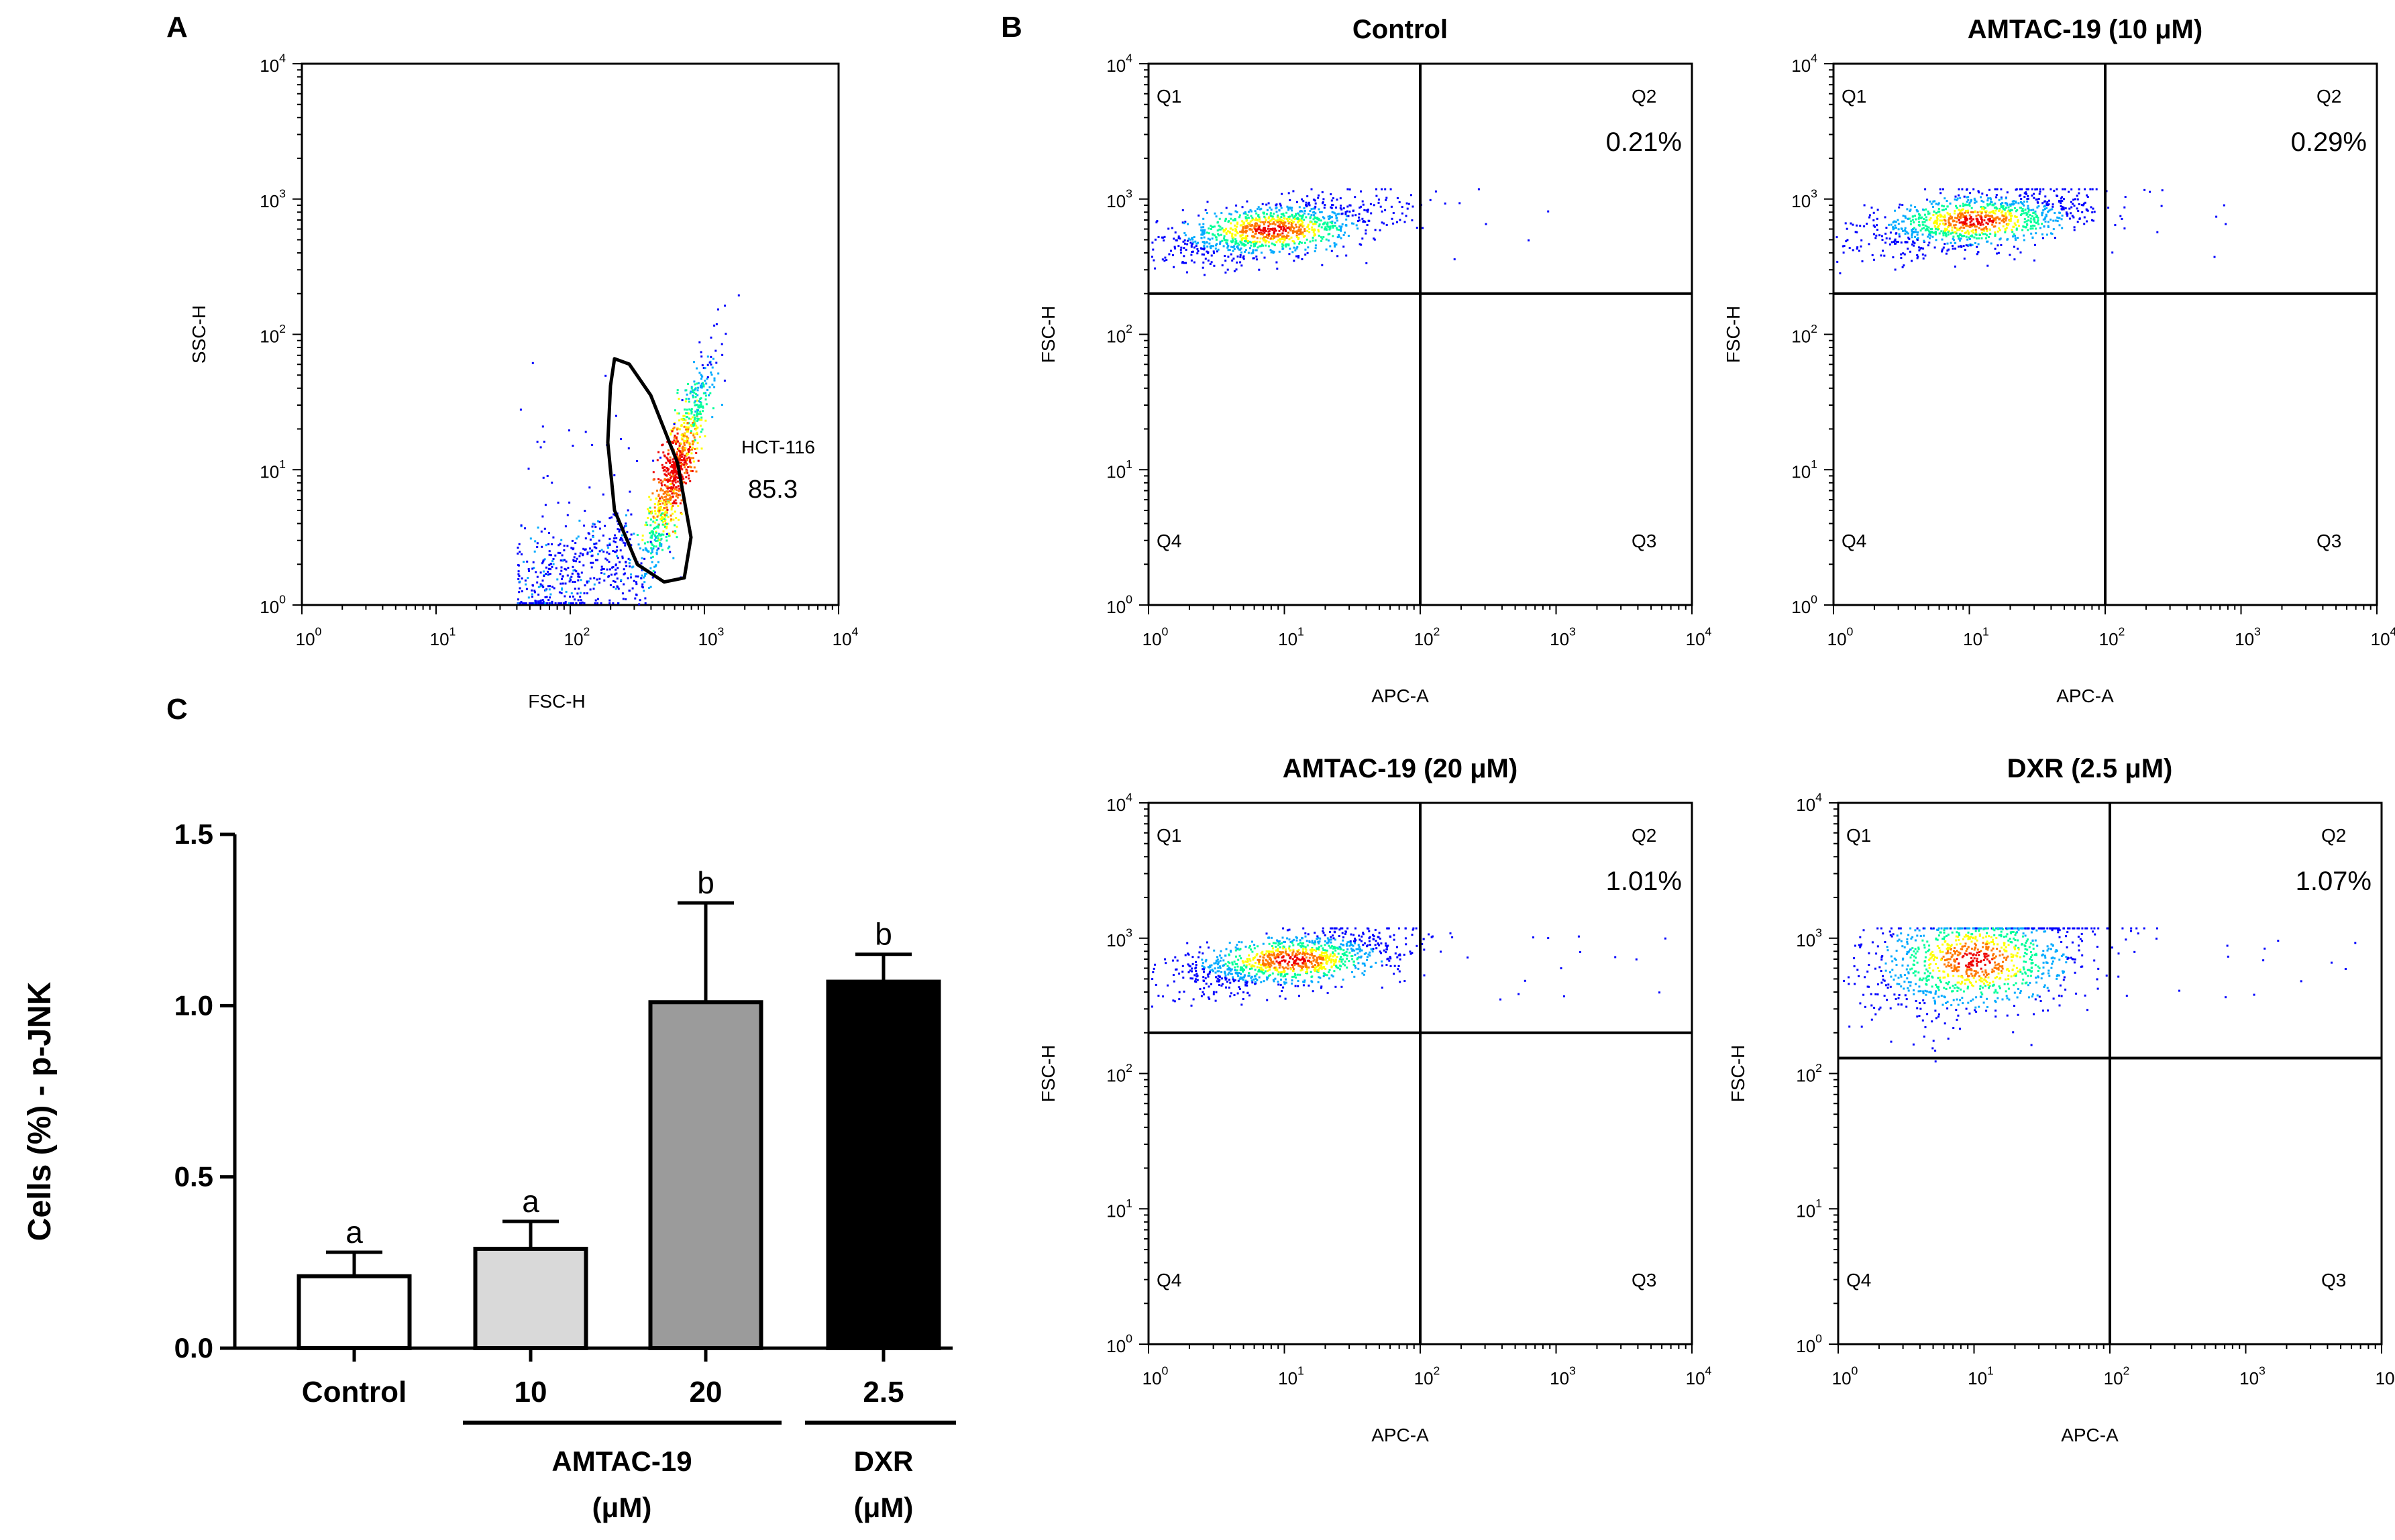 The image size is (2395, 1540). Describe the element at coordinates (1854, 541) in the screenshot. I see `quadrant-label-q4: Q4` at that location.